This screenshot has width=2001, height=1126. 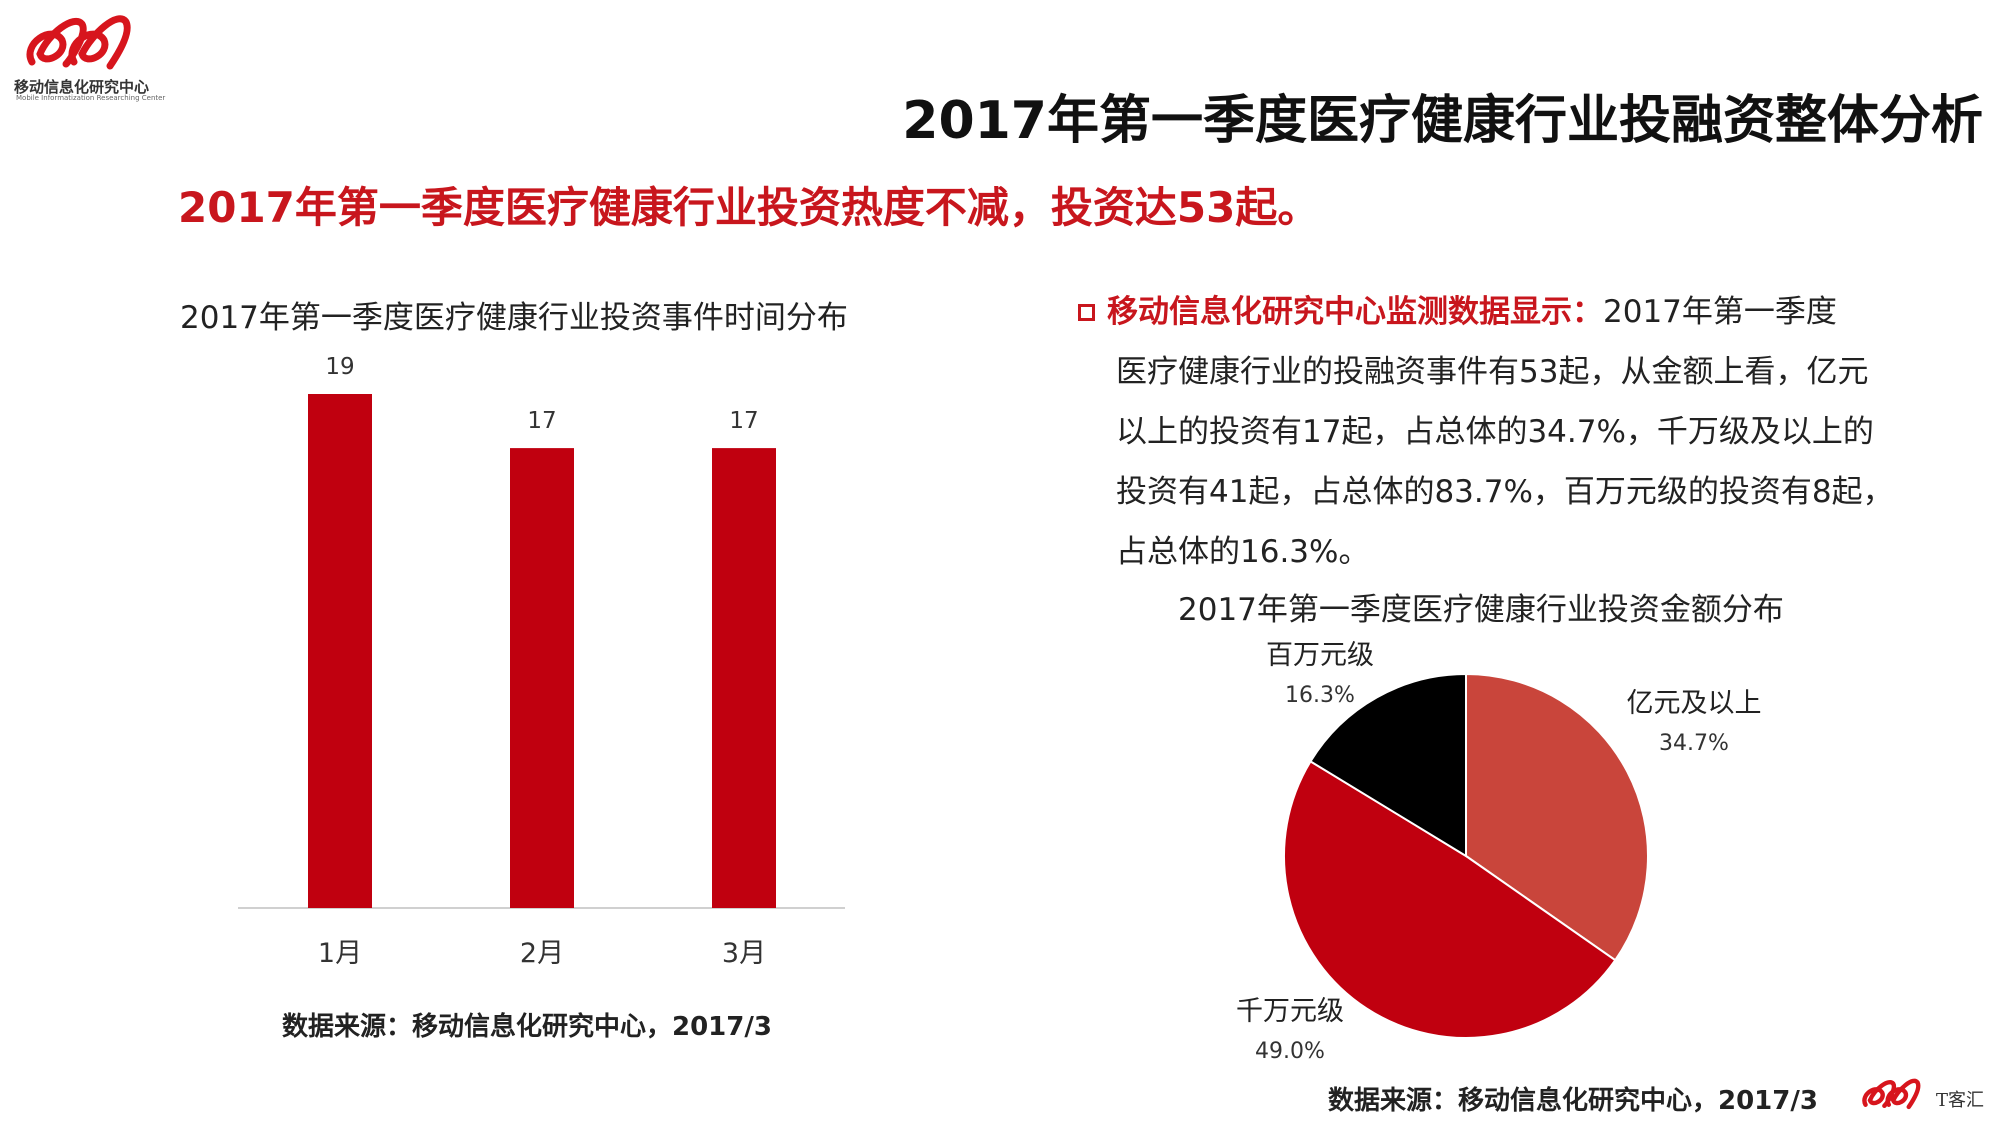 I want to click on description-label: 移动信息化研究中心监测数据显示：, so click(x=1355, y=312).